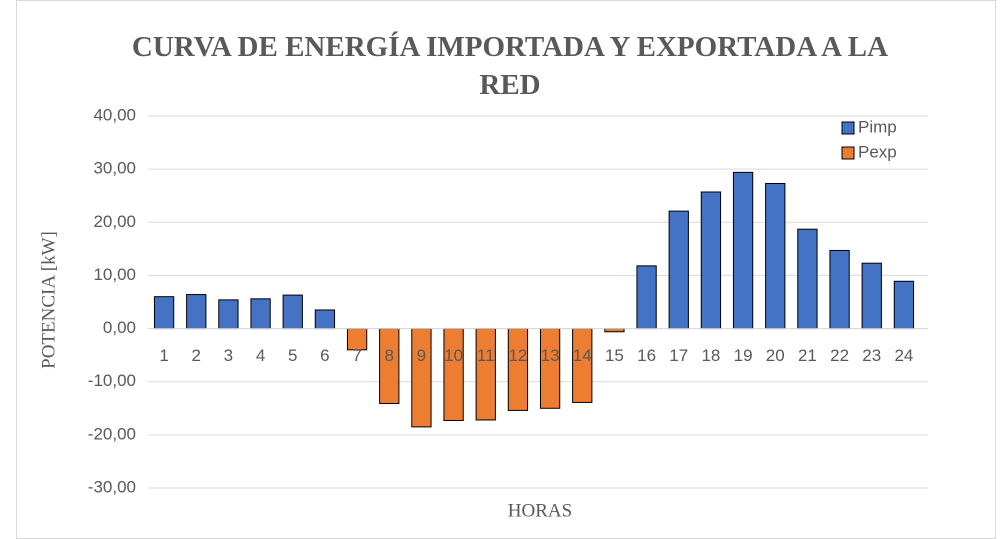 The image size is (1000, 539). I want to click on x-tick-label: 2, so click(196, 355).